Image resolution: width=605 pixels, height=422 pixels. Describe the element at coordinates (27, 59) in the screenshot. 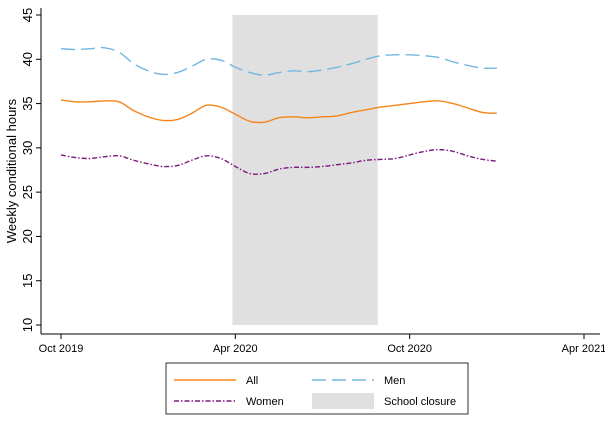

I see `y-tick-label: 40` at that location.